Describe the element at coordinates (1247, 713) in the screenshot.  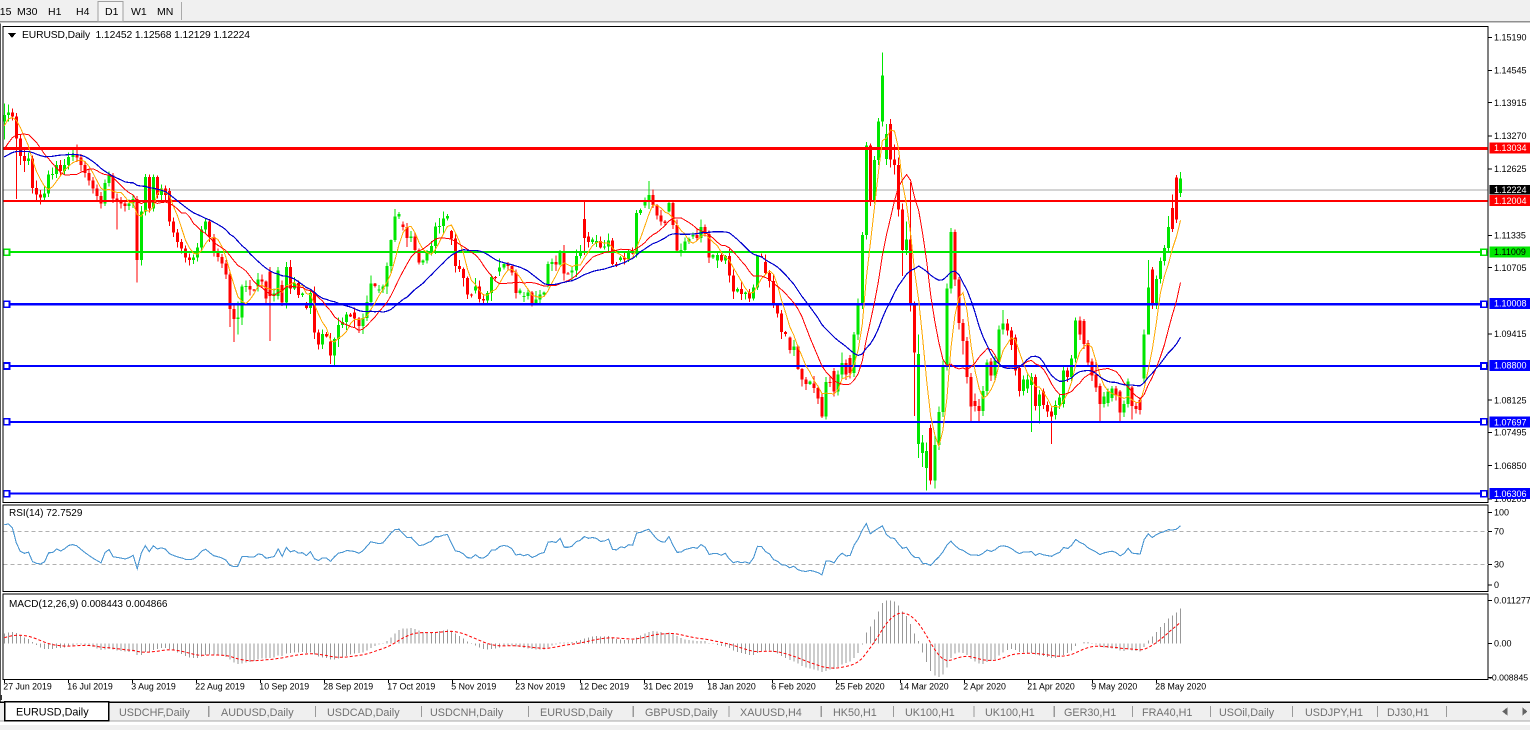
I see `svg-text: USOil,Daily` at that location.